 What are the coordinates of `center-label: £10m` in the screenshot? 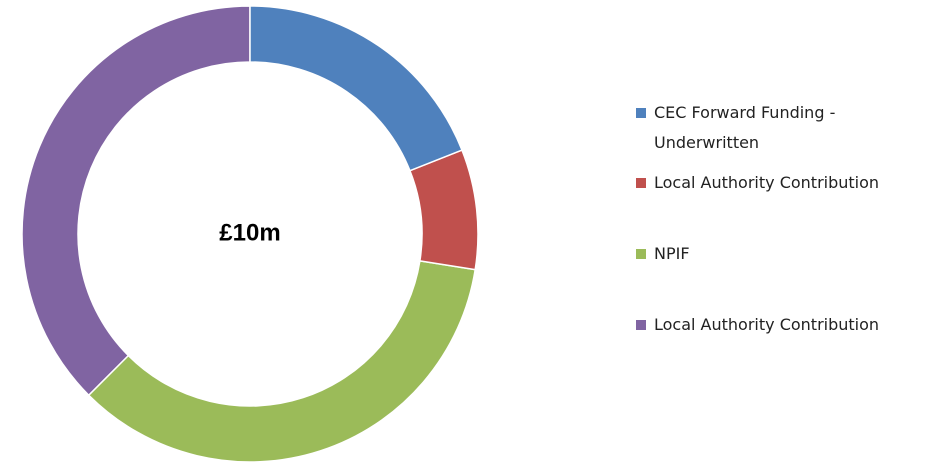 It's located at (249, 232).